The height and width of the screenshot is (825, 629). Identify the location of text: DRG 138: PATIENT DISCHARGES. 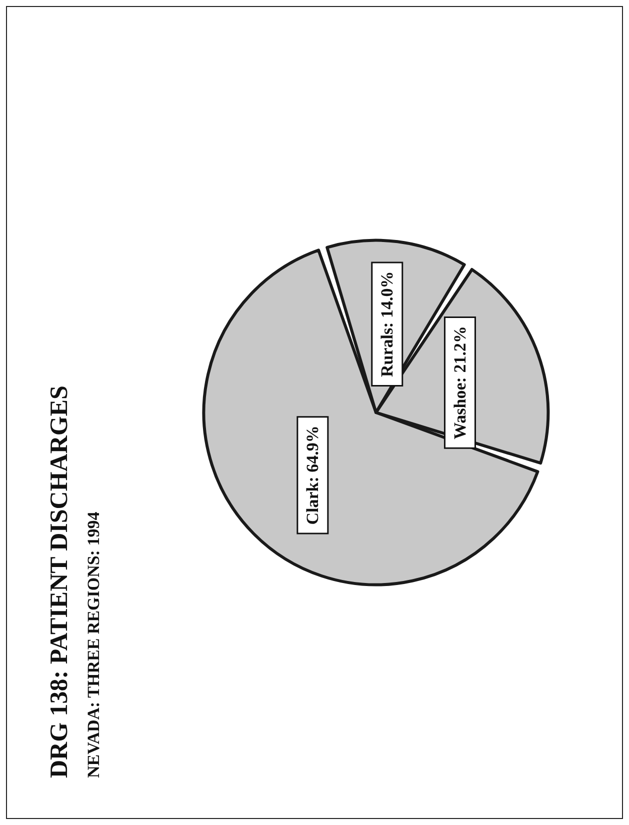
(59, 582).